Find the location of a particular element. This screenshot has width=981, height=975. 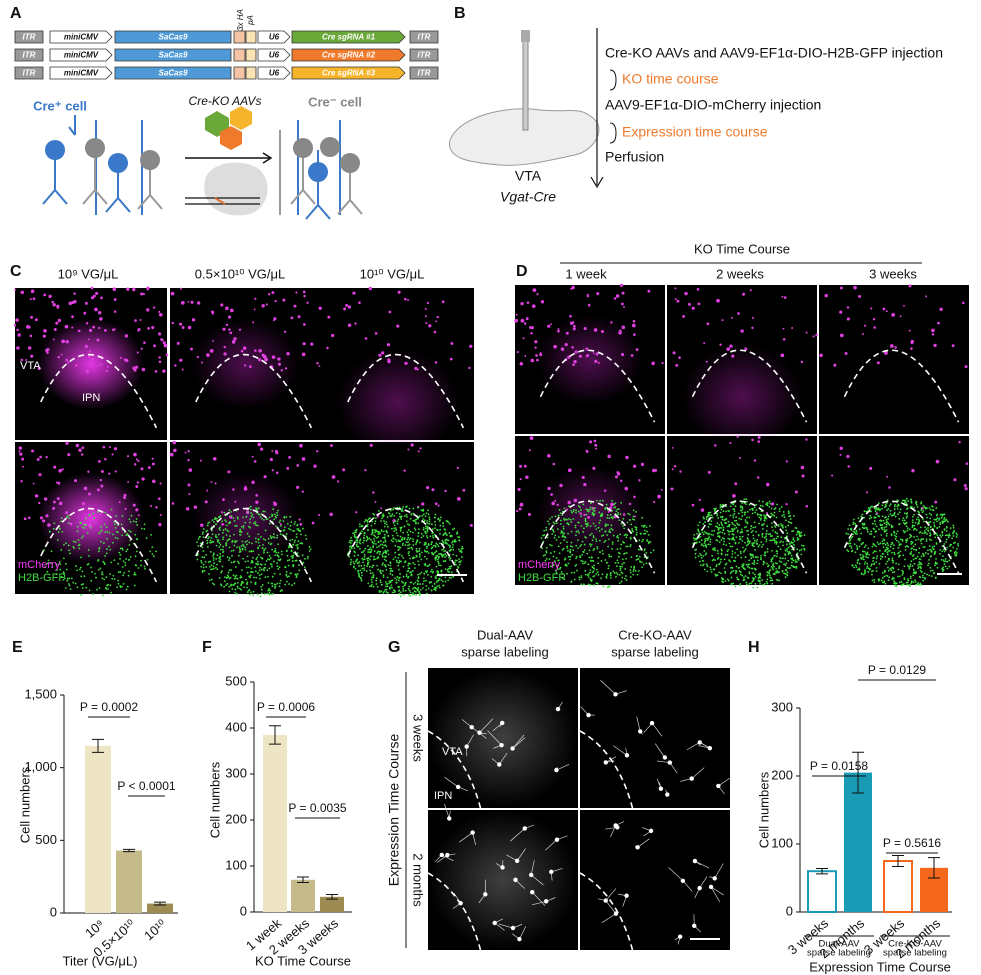

error-bar is located at coordinates (934, 868).